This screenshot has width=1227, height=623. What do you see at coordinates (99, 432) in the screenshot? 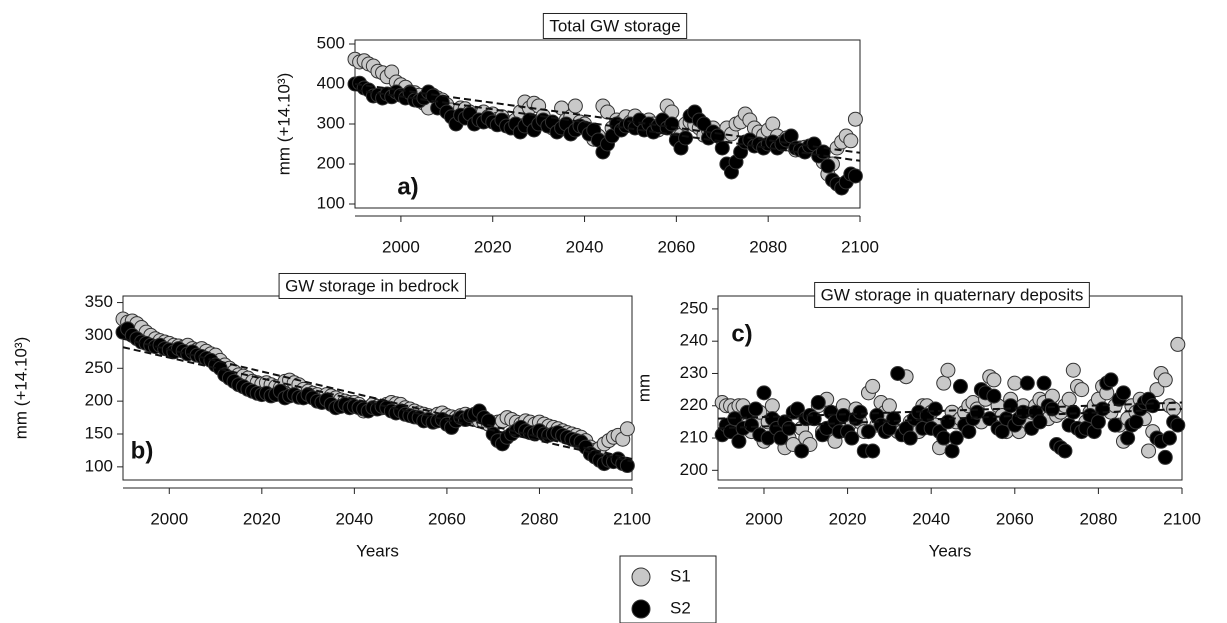
I see `y-tick-label: 150` at bounding box center [99, 432].